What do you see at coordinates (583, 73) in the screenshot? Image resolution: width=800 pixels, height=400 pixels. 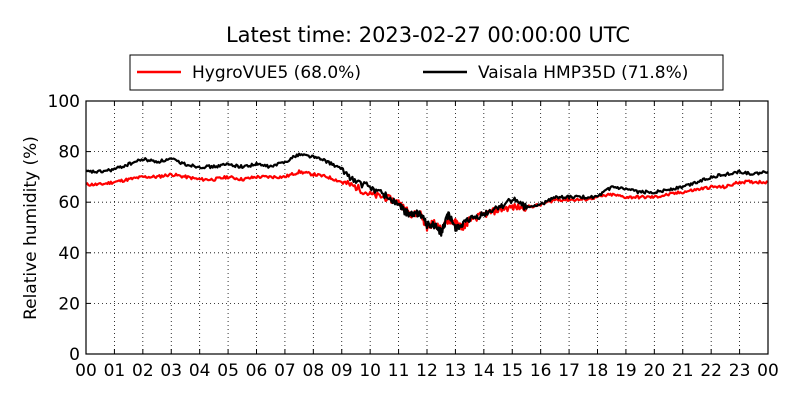 I see `legend-label-vaisala: Vaisala HMP35D (71.8%)` at bounding box center [583, 73].